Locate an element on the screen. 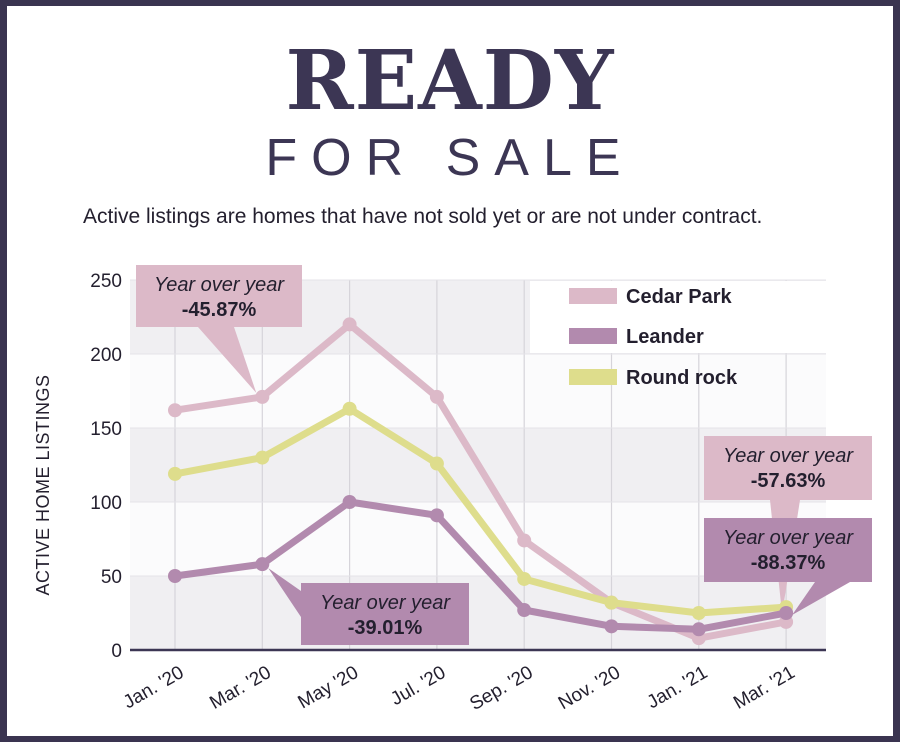  series-line-leander is located at coordinates (480, 565).